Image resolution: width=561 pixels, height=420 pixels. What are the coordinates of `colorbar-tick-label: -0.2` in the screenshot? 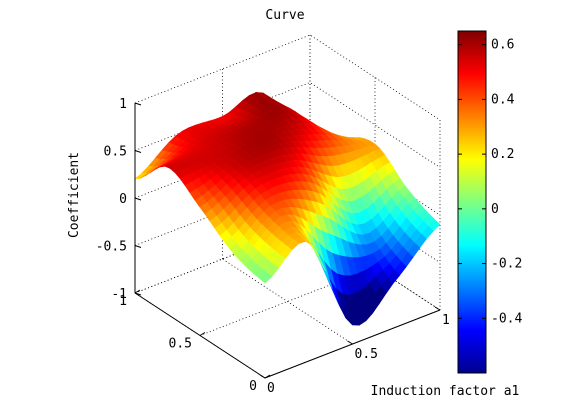 It's located at (506, 264).